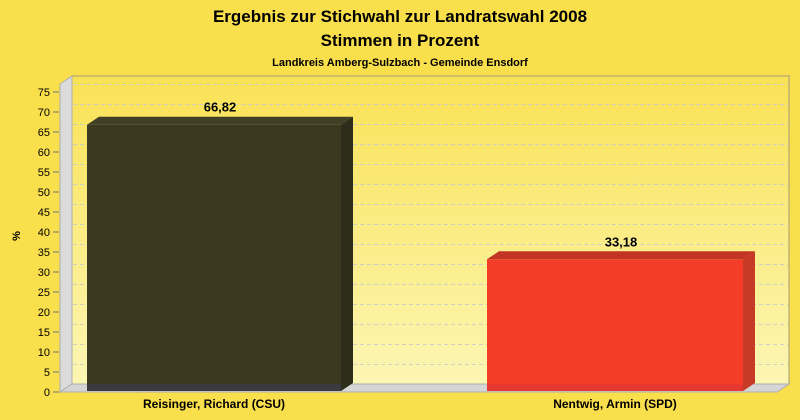 The height and width of the screenshot is (420, 800). Describe the element at coordinates (44, 153) in the screenshot. I see `y-tick-label: 60` at that location.